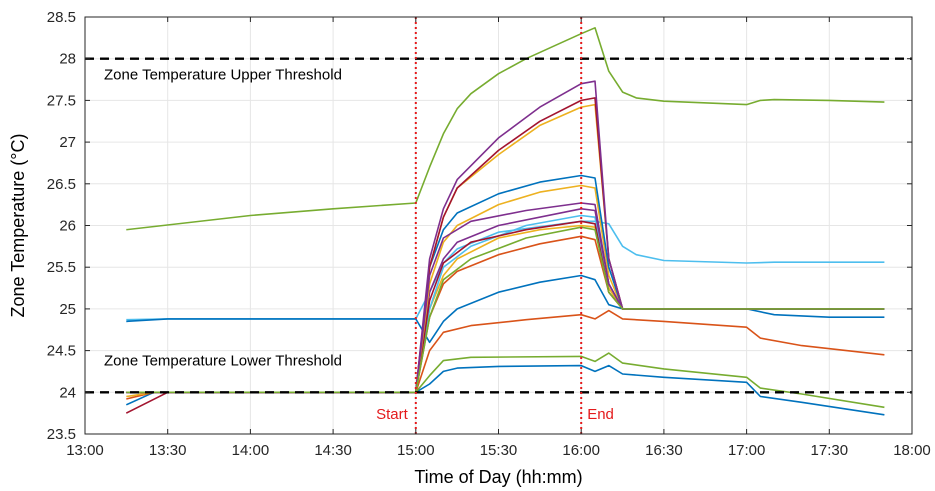  I want to click on x-tick-label: 18:00, so click(912, 450).